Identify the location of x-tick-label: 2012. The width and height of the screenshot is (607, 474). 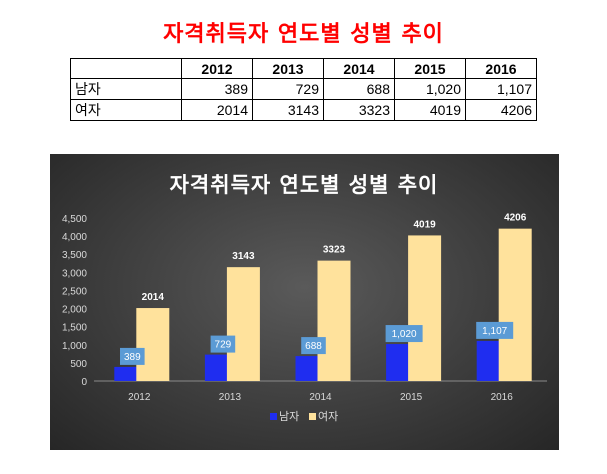
(139, 397).